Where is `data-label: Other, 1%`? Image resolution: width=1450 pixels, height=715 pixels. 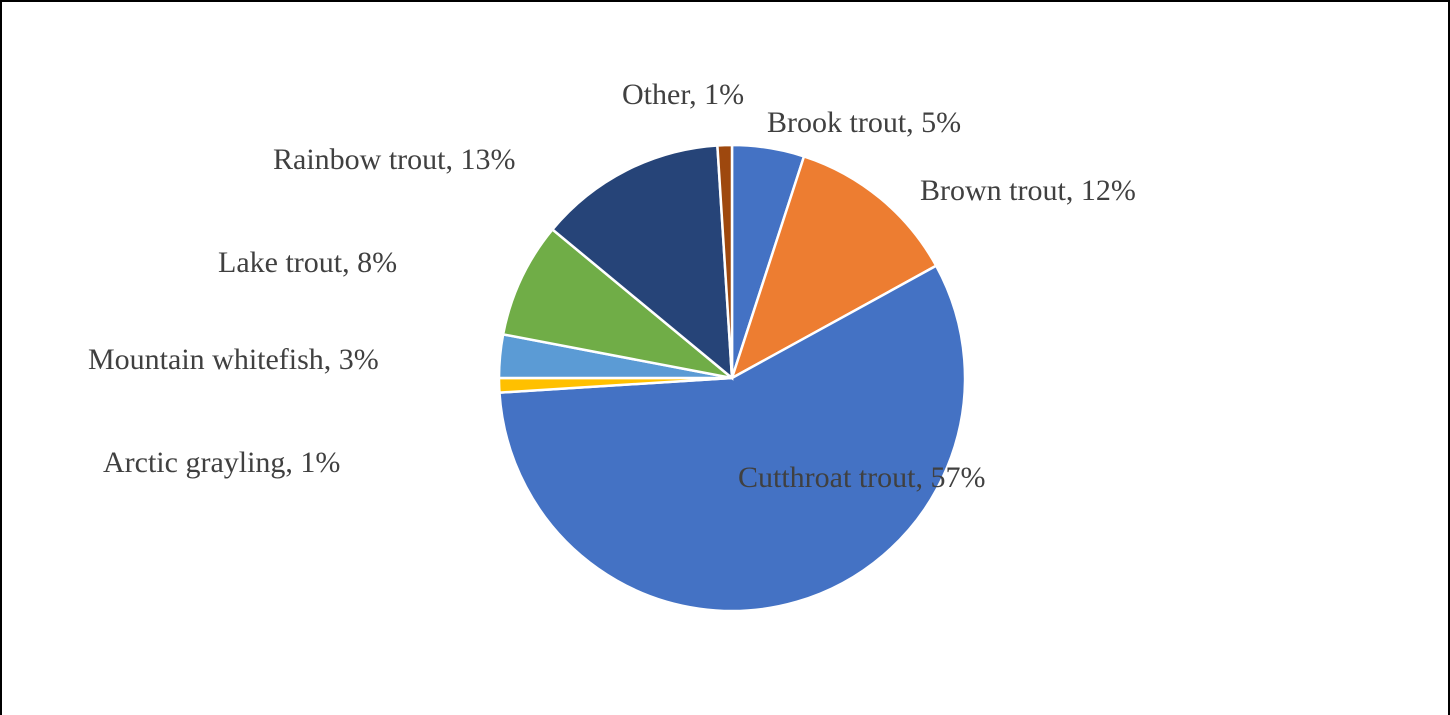
data-label: Other, 1% is located at coordinates (683, 94).